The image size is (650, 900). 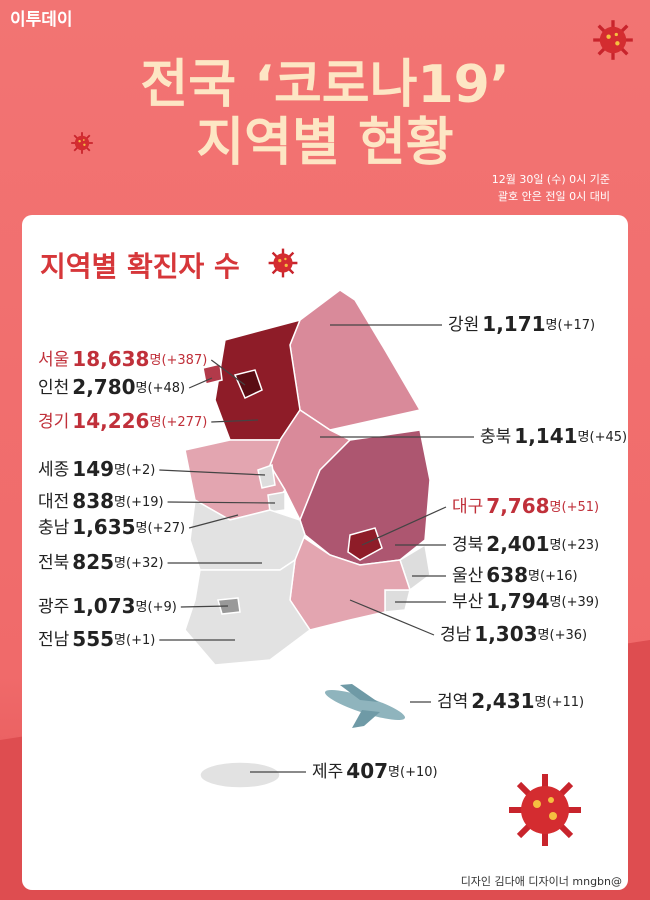 I want to click on region-label: 전북 825명(+32), so click(x=101, y=562).